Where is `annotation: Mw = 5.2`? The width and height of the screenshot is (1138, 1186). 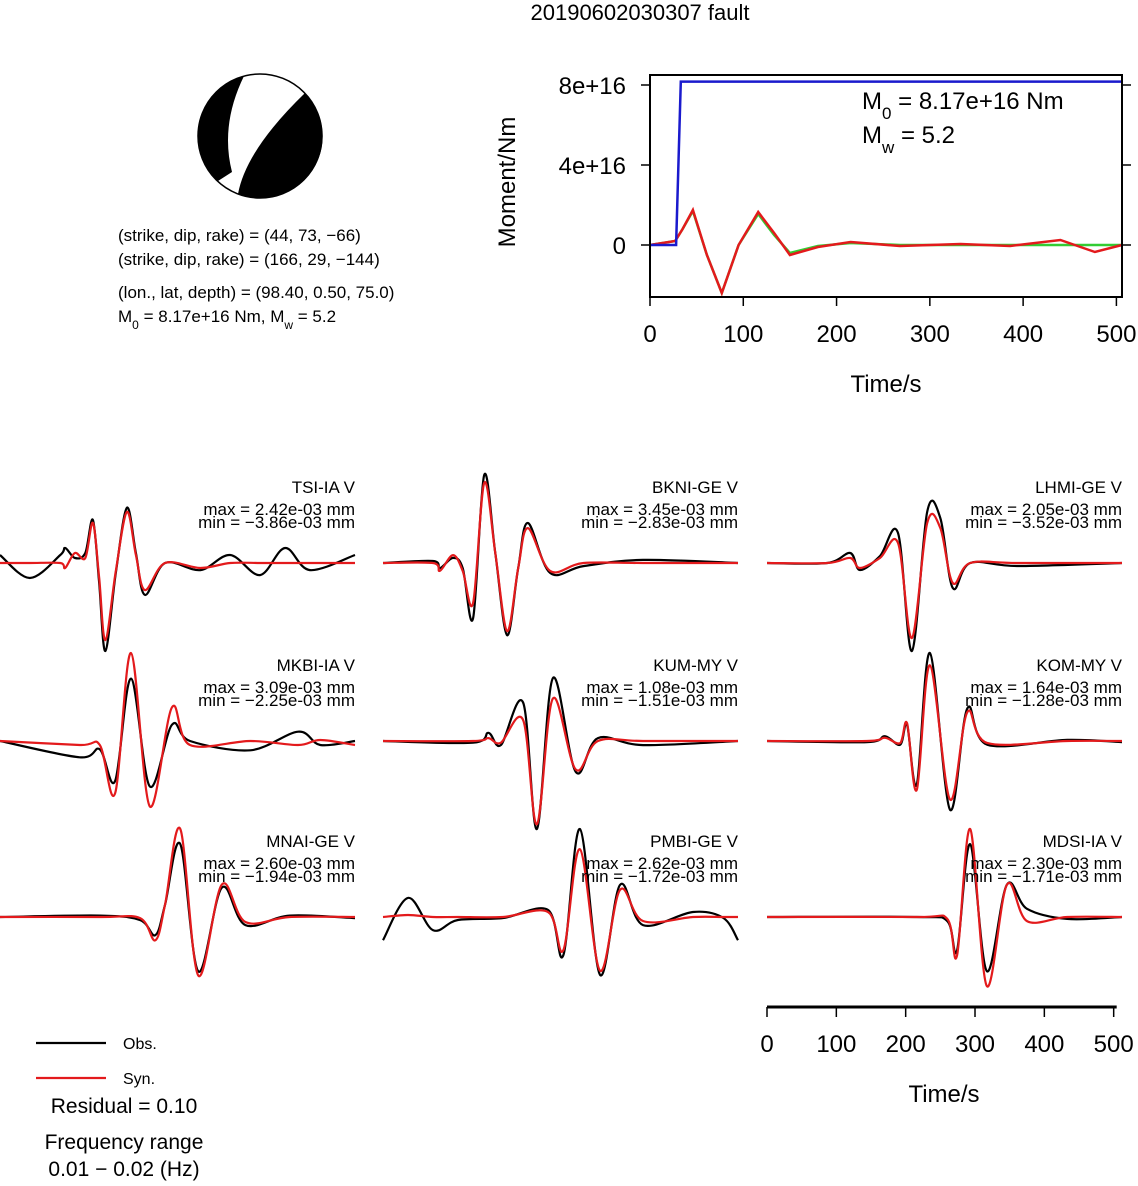 annotation: Mw = 5.2 is located at coordinates (908, 139).